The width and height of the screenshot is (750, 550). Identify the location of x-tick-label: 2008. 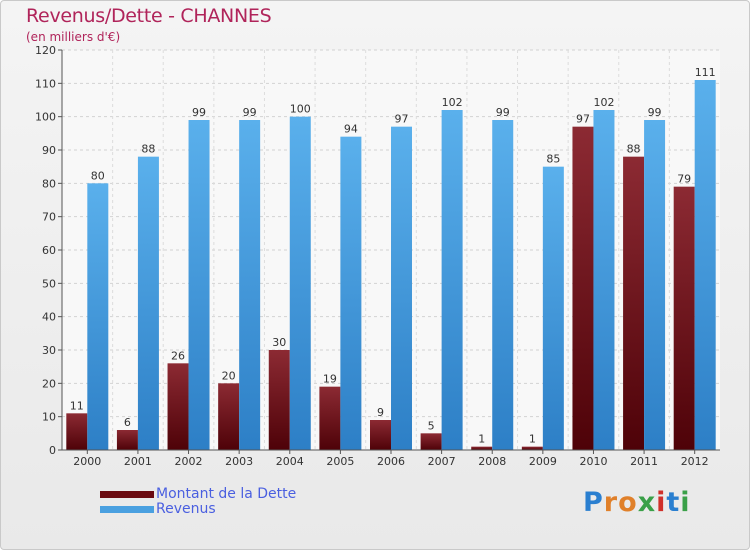
(492, 461).